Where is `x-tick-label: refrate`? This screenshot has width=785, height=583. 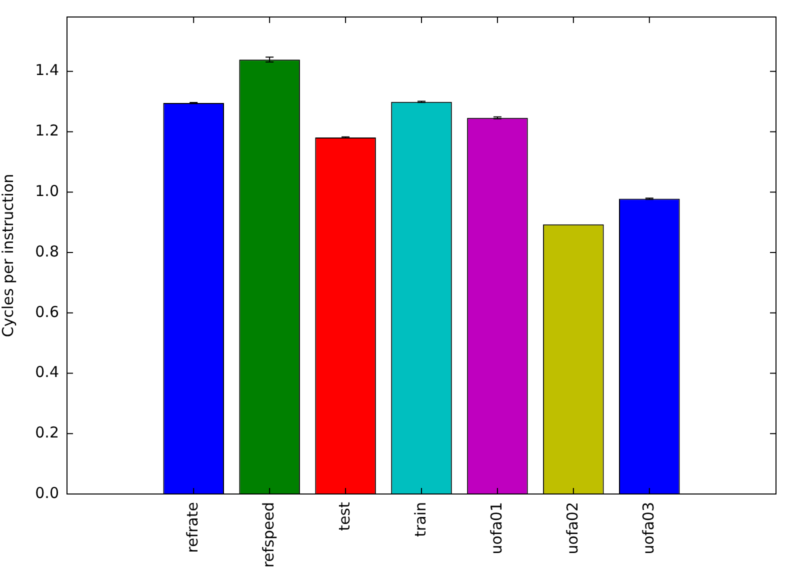
x-tick-label: refrate is located at coordinates (193, 527).